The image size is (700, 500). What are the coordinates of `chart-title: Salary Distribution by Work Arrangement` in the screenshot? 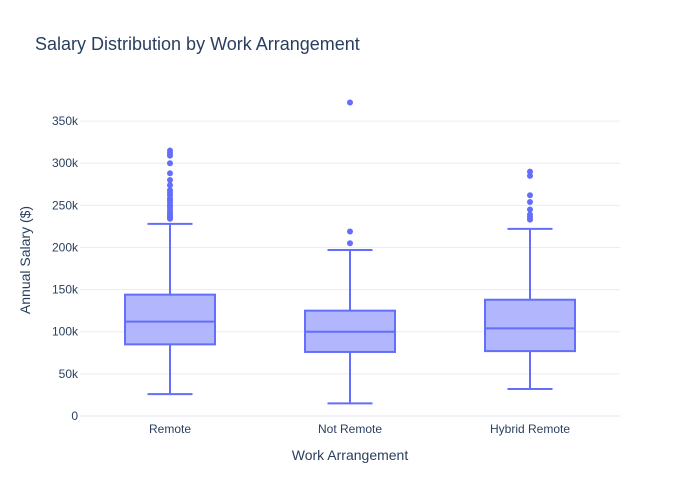 It's located at (197, 44).